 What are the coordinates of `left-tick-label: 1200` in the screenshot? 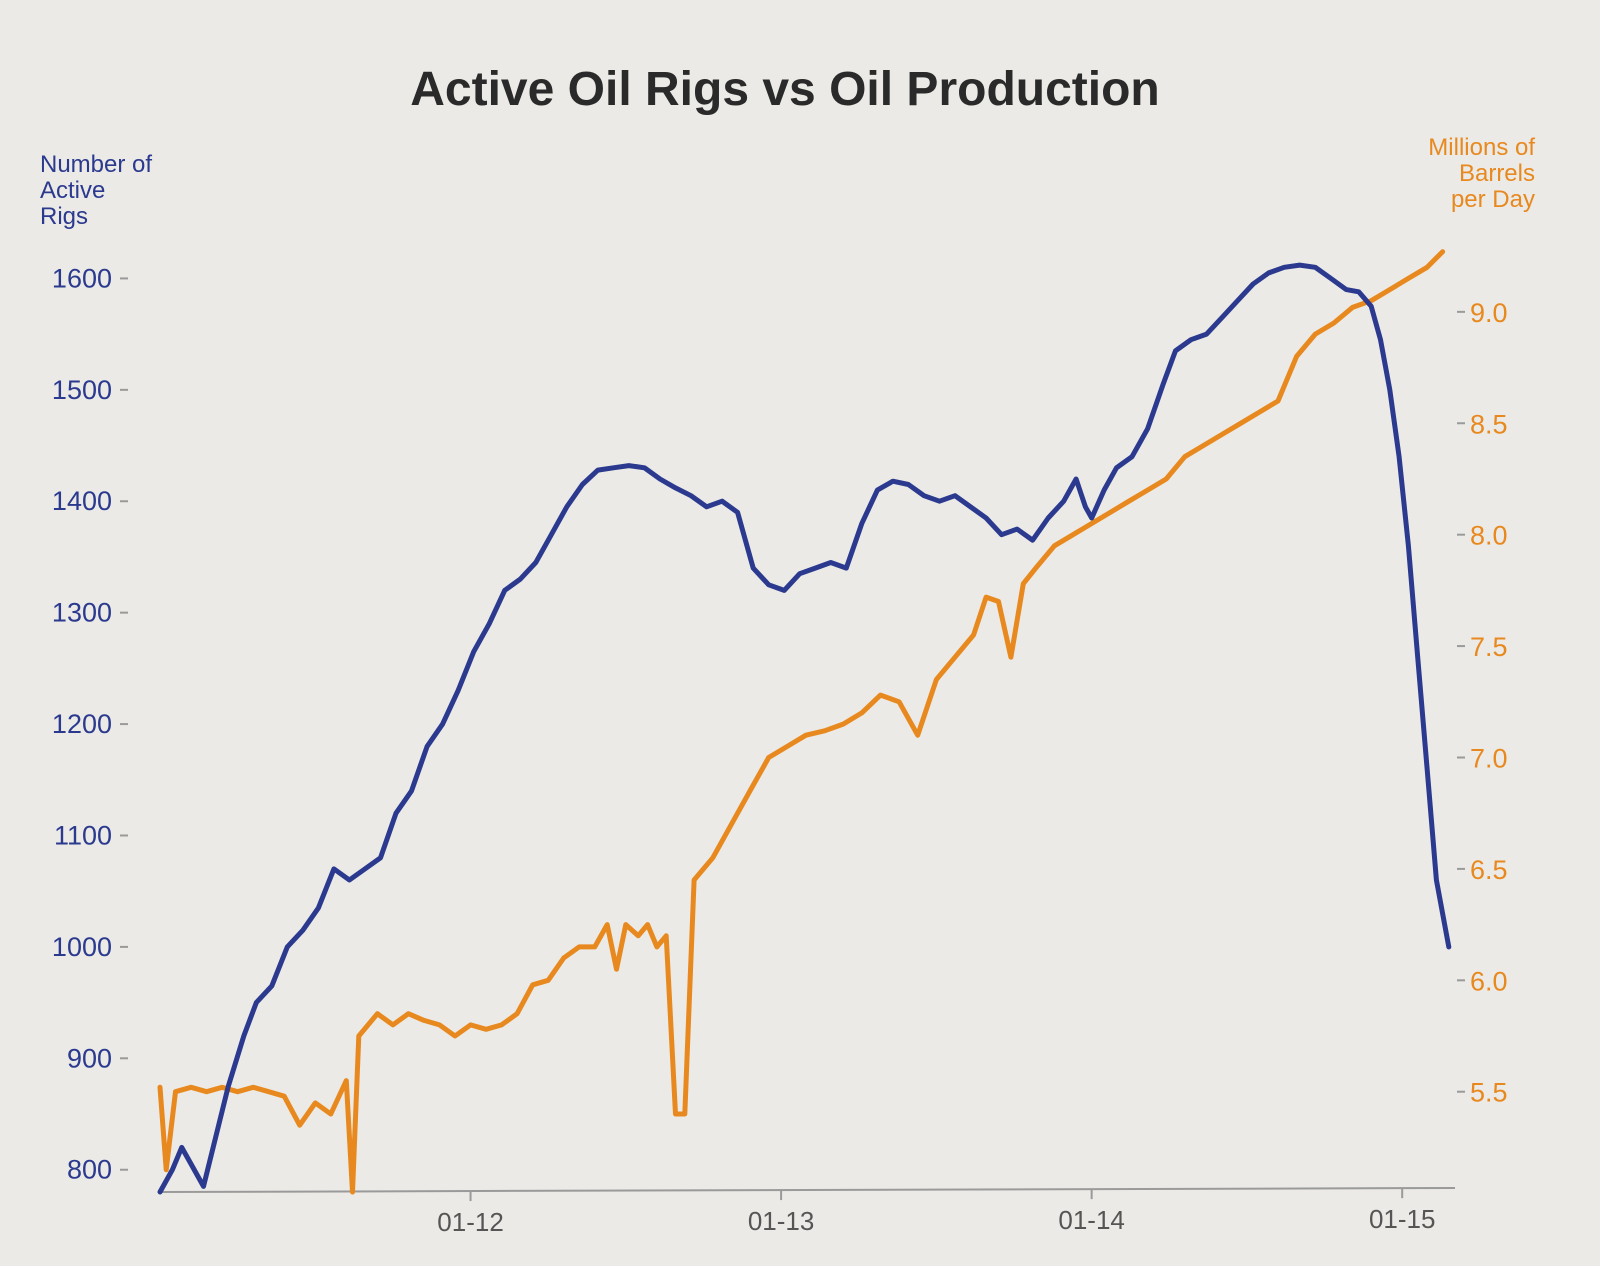 It's located at (82, 724).